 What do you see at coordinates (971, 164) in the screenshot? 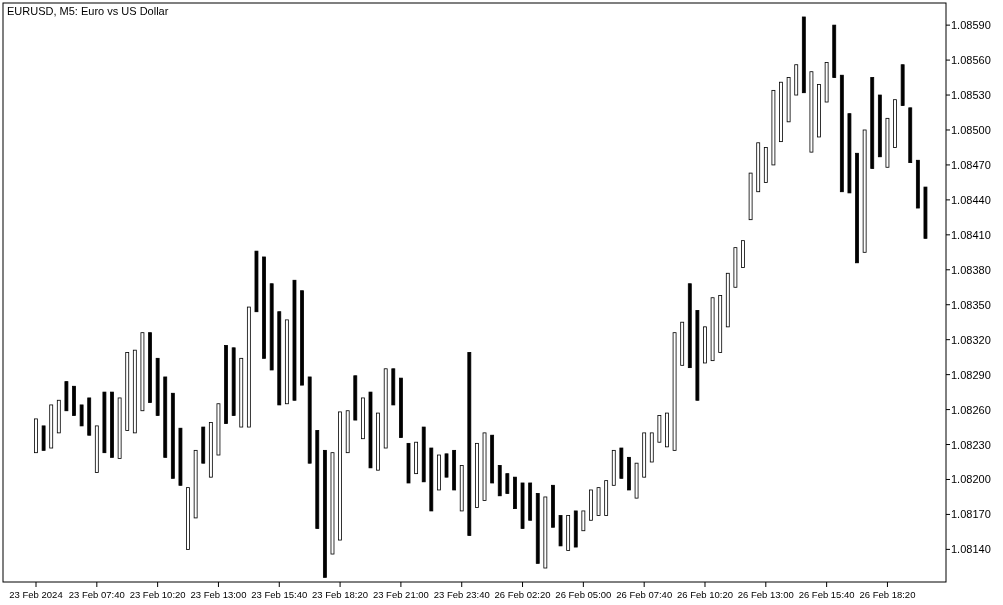
I see `y-tick-label: 1.08470` at bounding box center [971, 164].